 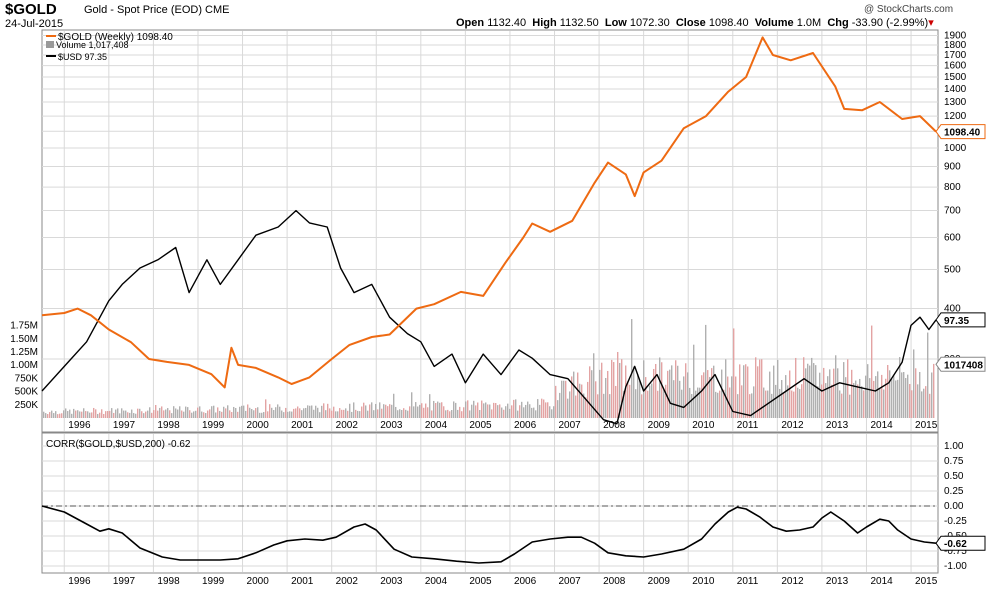 What do you see at coordinates (24, 326) in the screenshot?
I see `left-volume-tick-label: 1.75M` at bounding box center [24, 326].